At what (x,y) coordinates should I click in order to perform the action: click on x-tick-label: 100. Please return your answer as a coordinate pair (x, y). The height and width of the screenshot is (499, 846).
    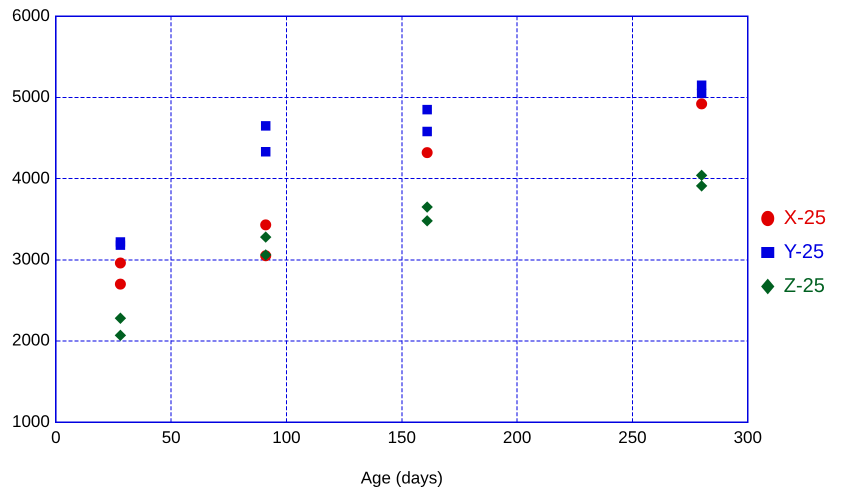
    Looking at the image, I should click on (286, 438).